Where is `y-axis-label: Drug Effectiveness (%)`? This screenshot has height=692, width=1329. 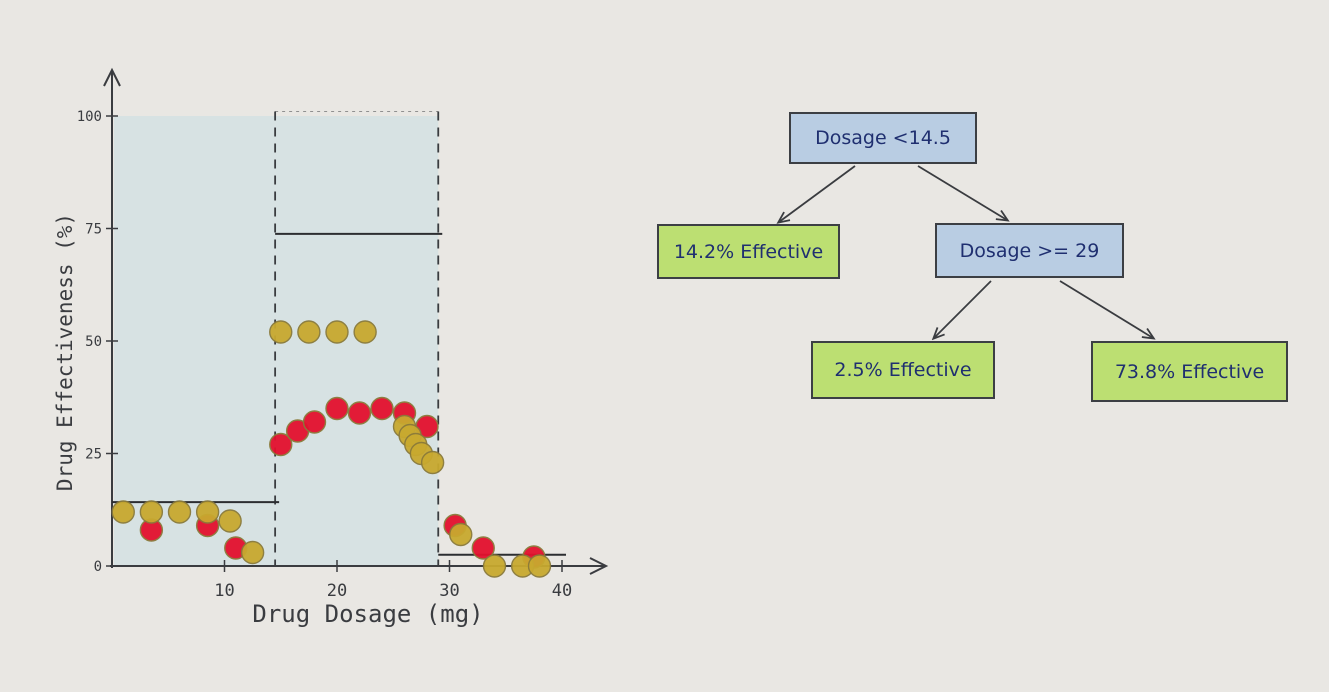
y-axis-label: Drug Effectiveness (%) is located at coordinates (65, 352).